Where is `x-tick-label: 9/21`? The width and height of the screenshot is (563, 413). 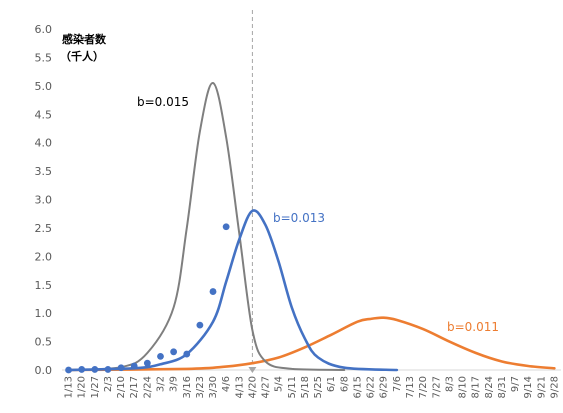
x-tick-label: 9/21 is located at coordinates (541, 387).